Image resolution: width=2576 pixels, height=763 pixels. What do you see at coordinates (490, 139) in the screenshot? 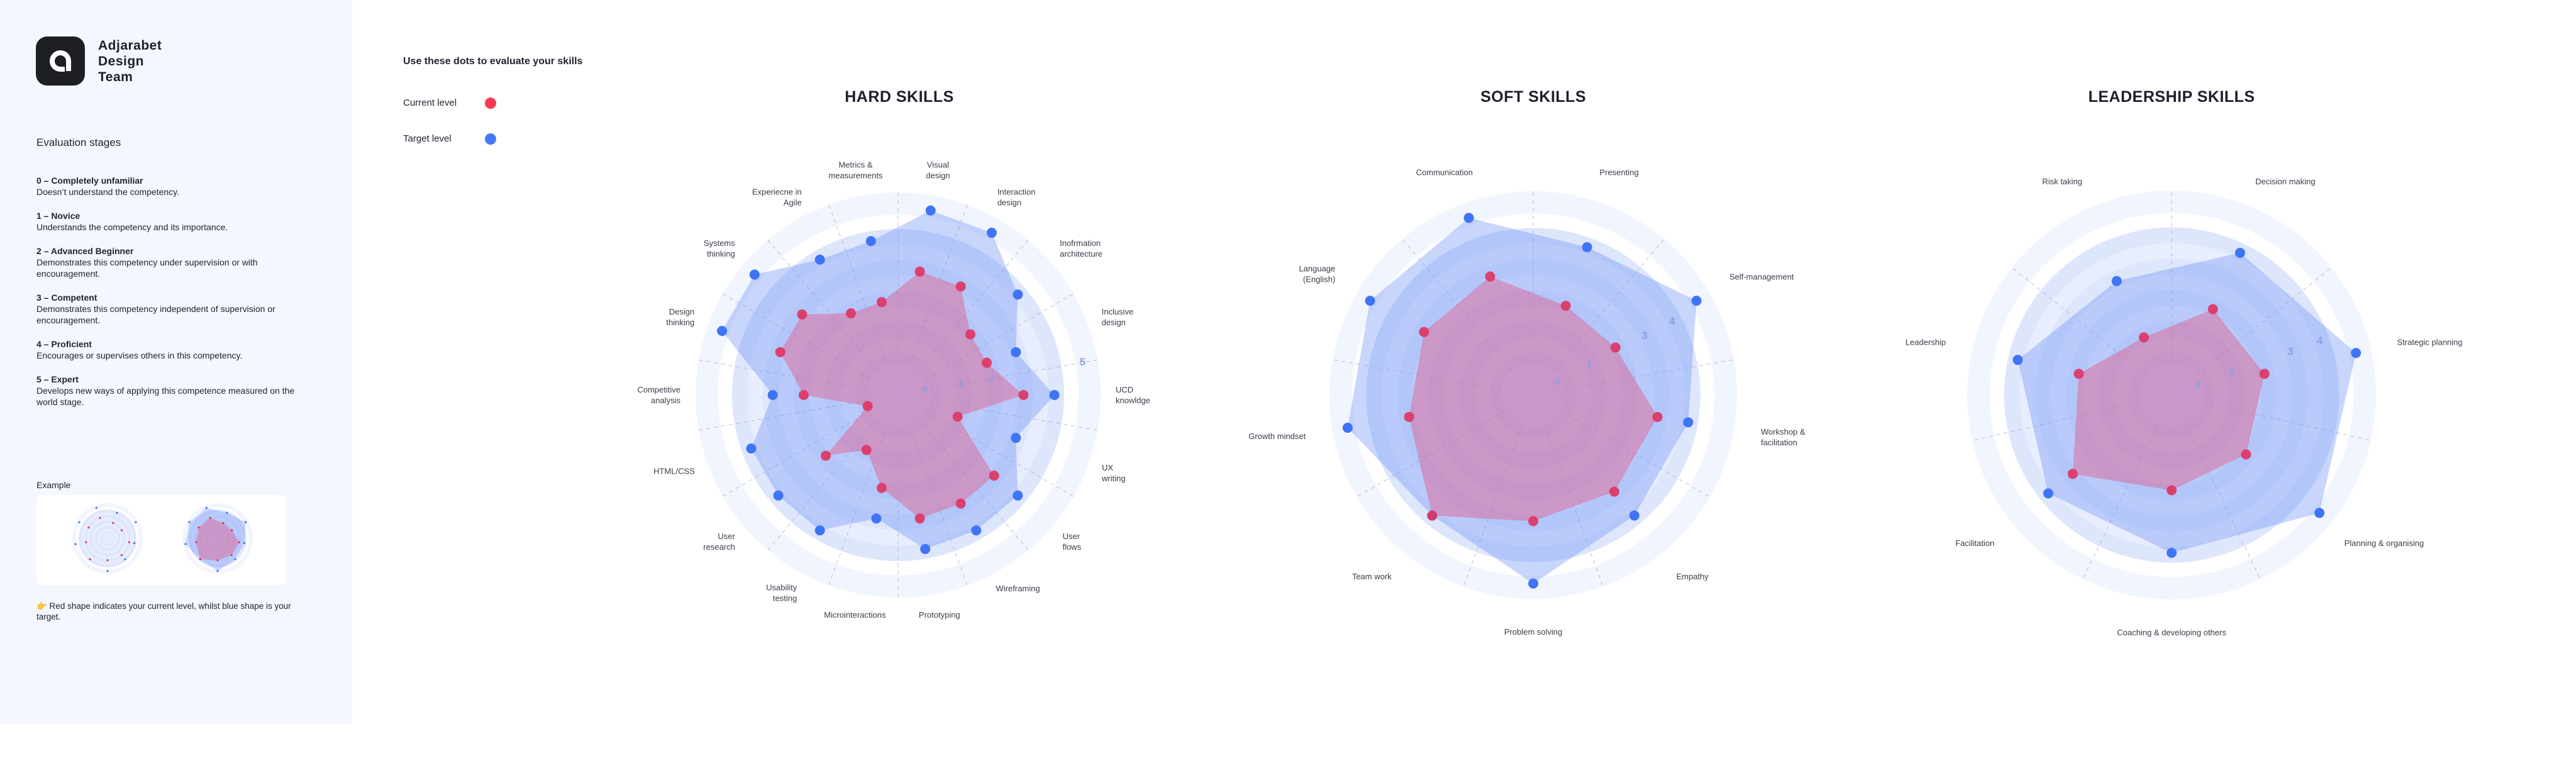
I see `target-dot-icon` at bounding box center [490, 139].